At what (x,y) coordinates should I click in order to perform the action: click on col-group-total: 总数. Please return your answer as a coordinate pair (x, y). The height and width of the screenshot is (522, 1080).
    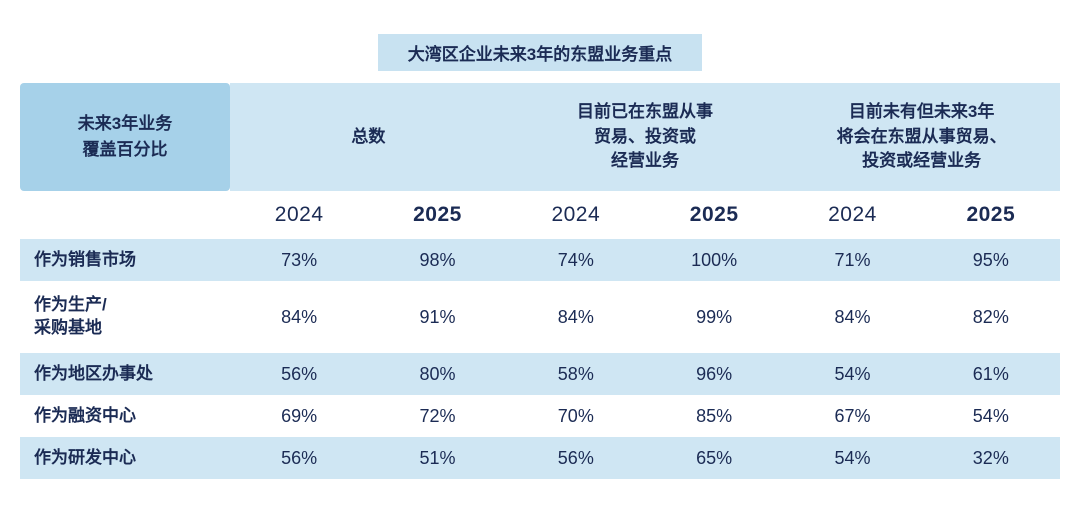
    Looking at the image, I should click on (368, 137).